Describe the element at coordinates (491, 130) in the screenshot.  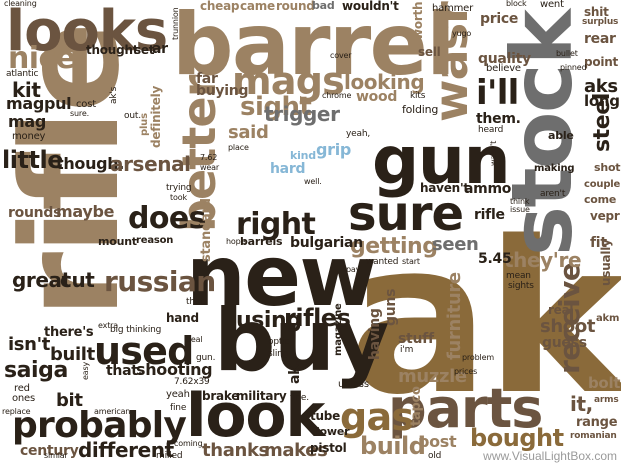
I see `word-heard: heard` at that location.